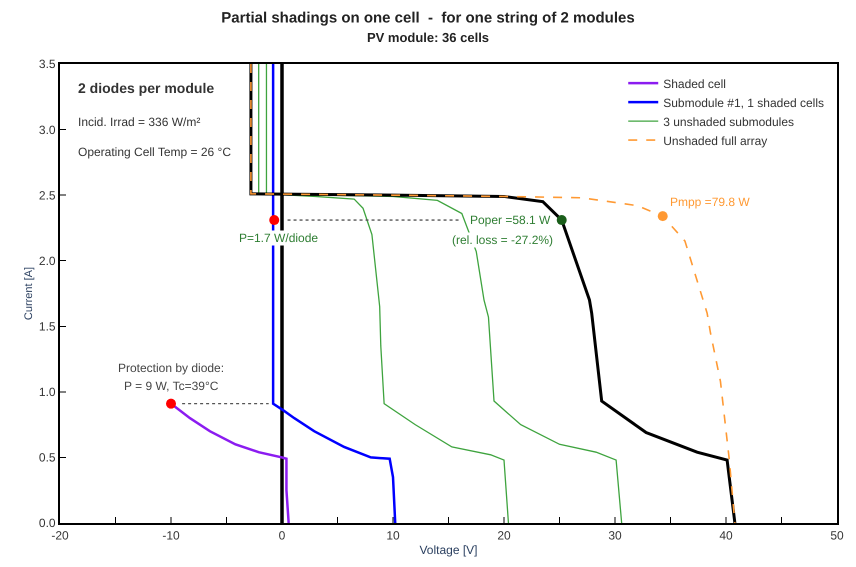  Describe the element at coordinates (47, 195) in the screenshot. I see `y-tick-label: 2.5` at that location.